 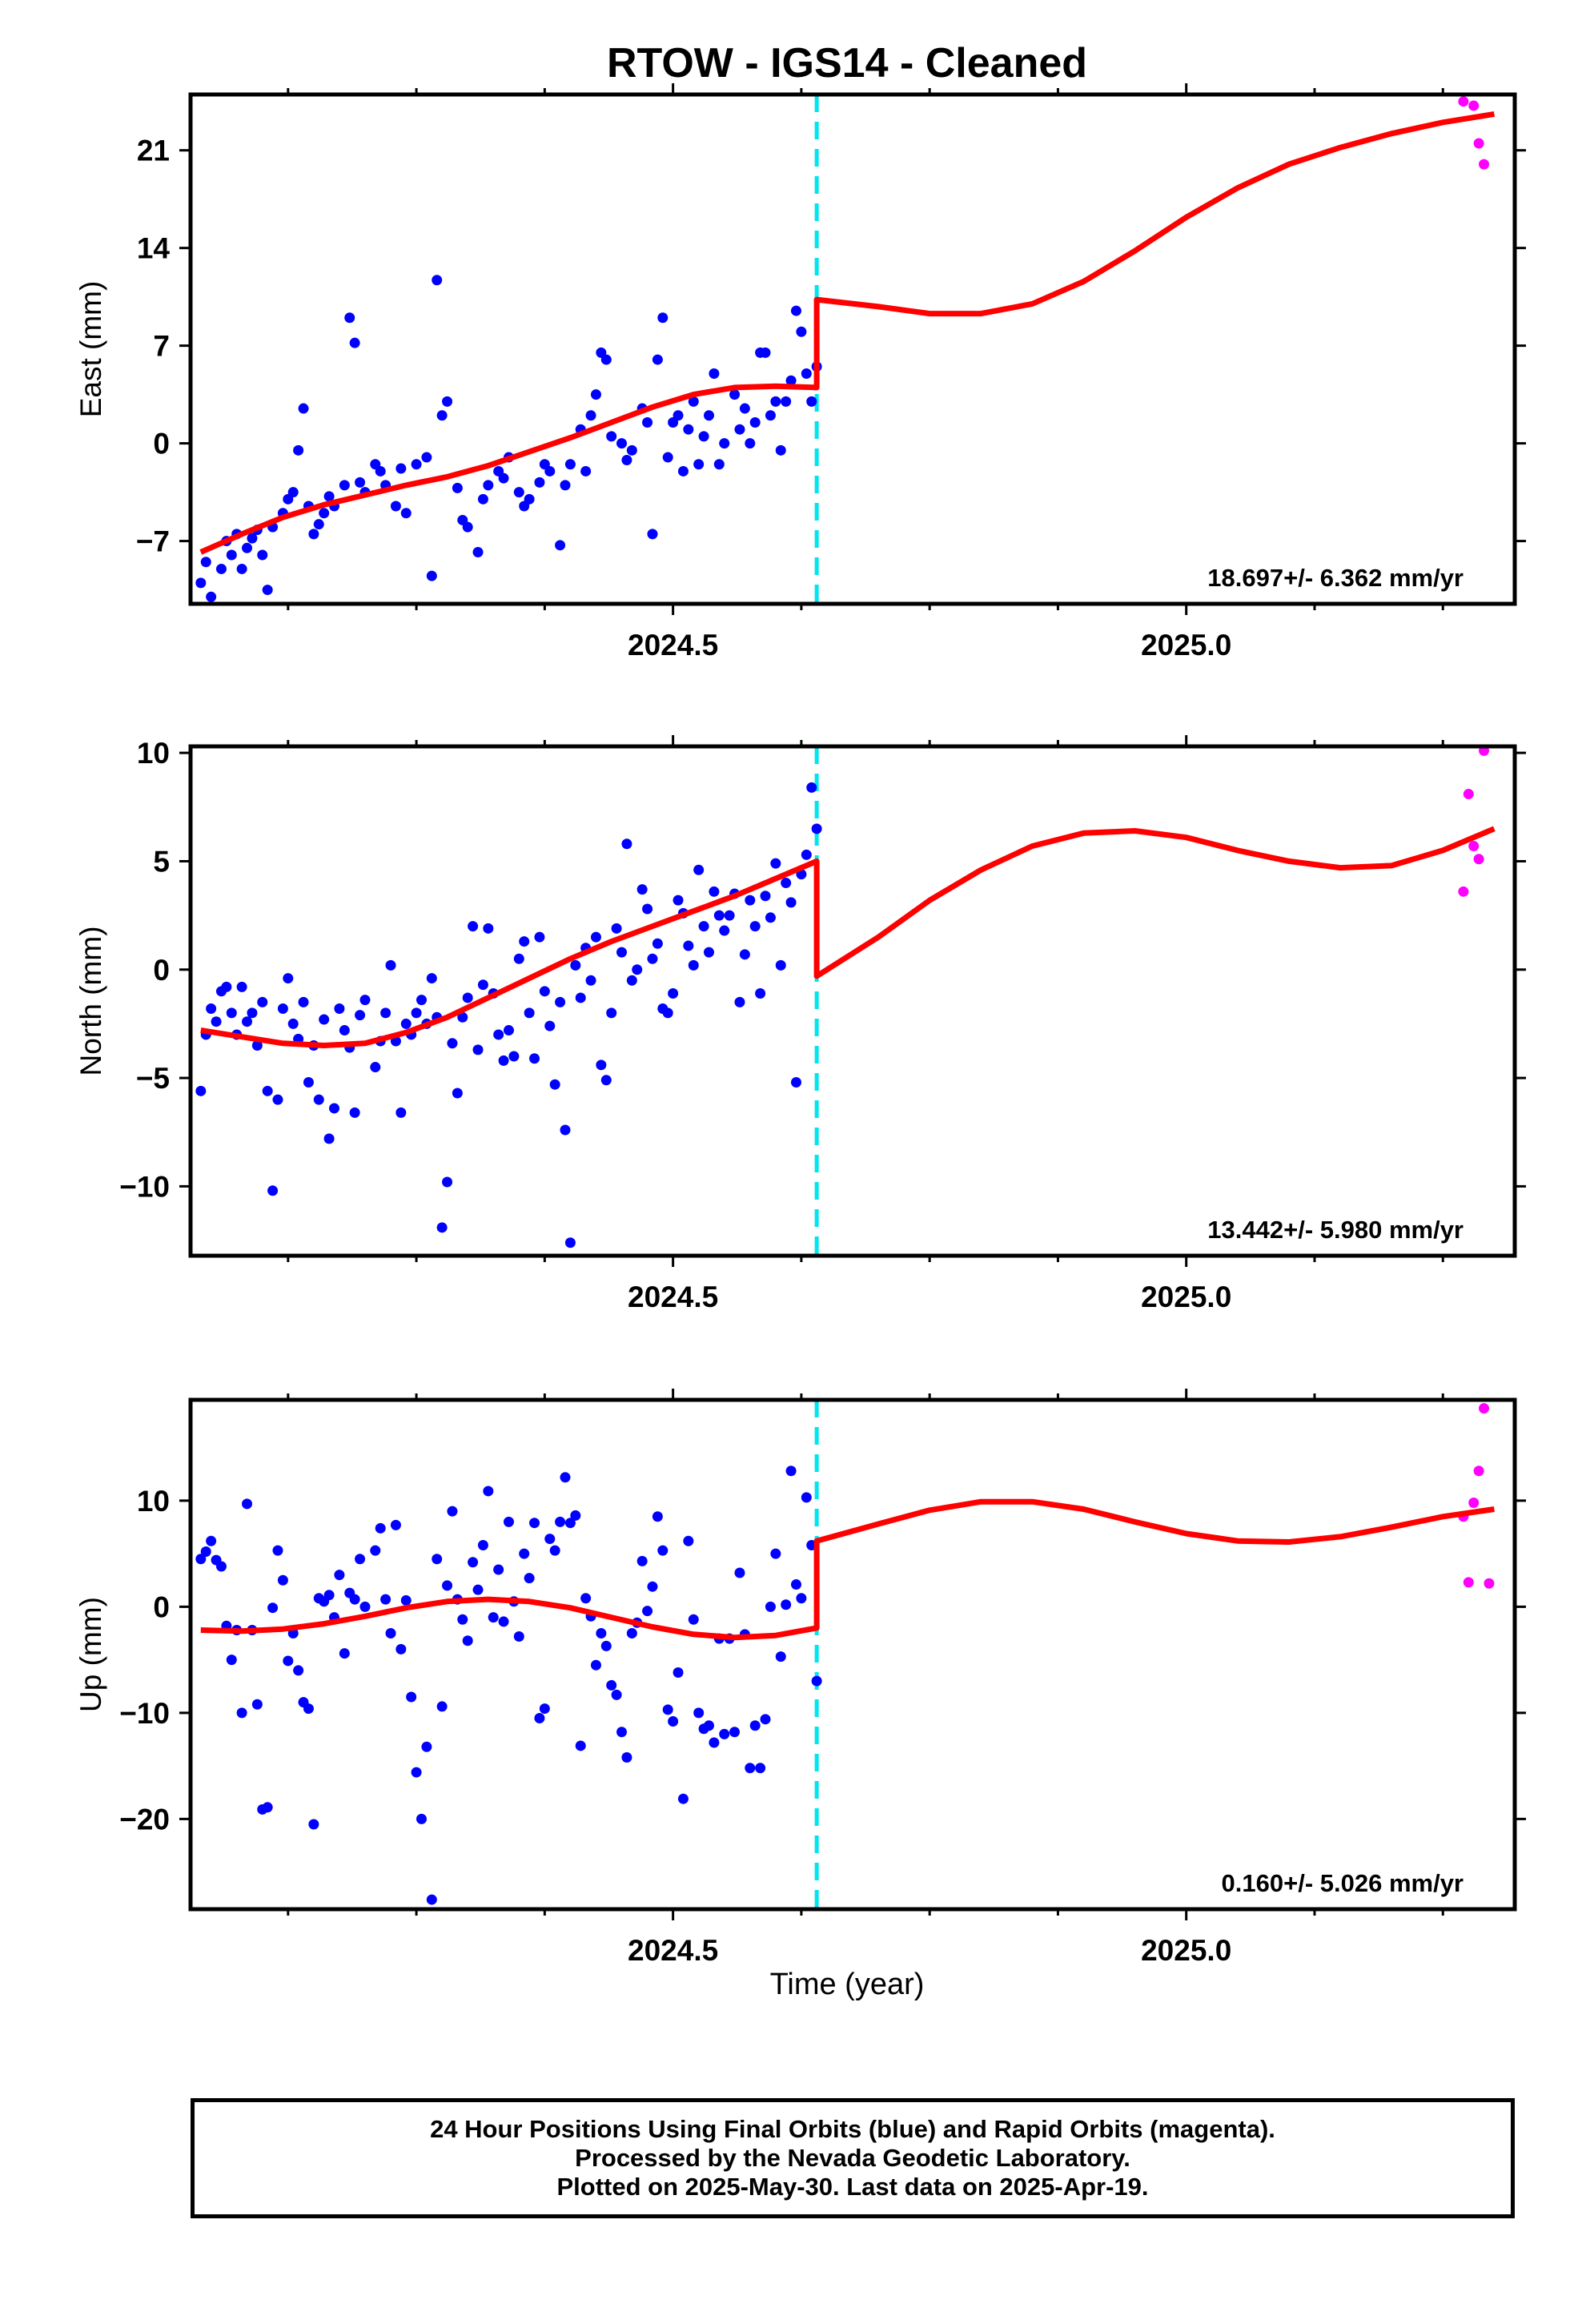 I want to click on y-tick-label: 21, so click(x=154, y=151).